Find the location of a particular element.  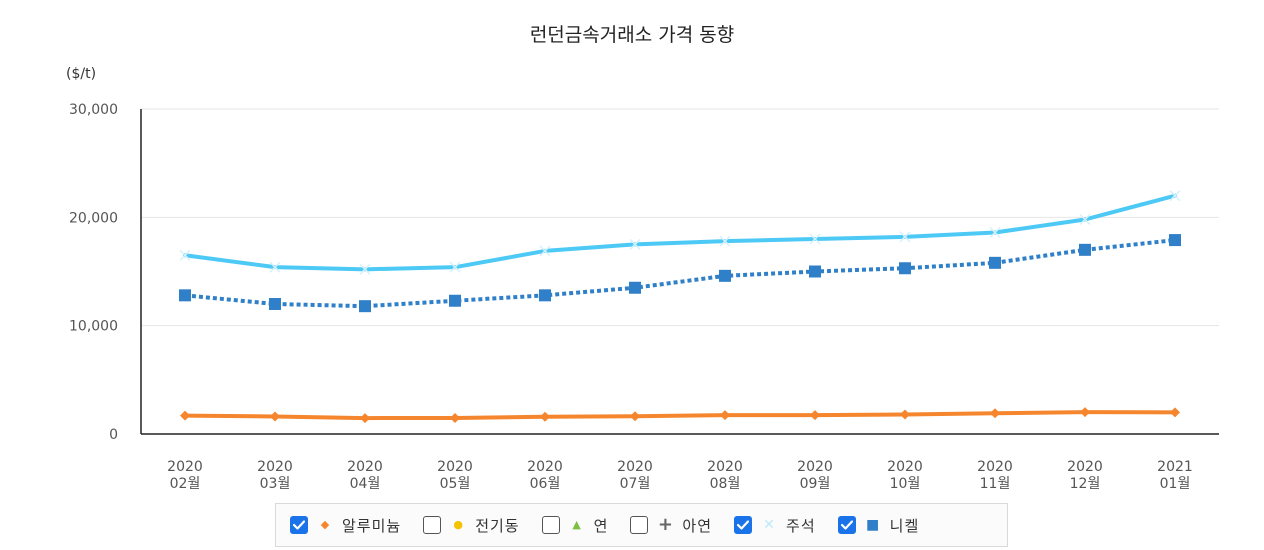

chart-title: 런던금속거래소 가격 동향 is located at coordinates (632, 35).